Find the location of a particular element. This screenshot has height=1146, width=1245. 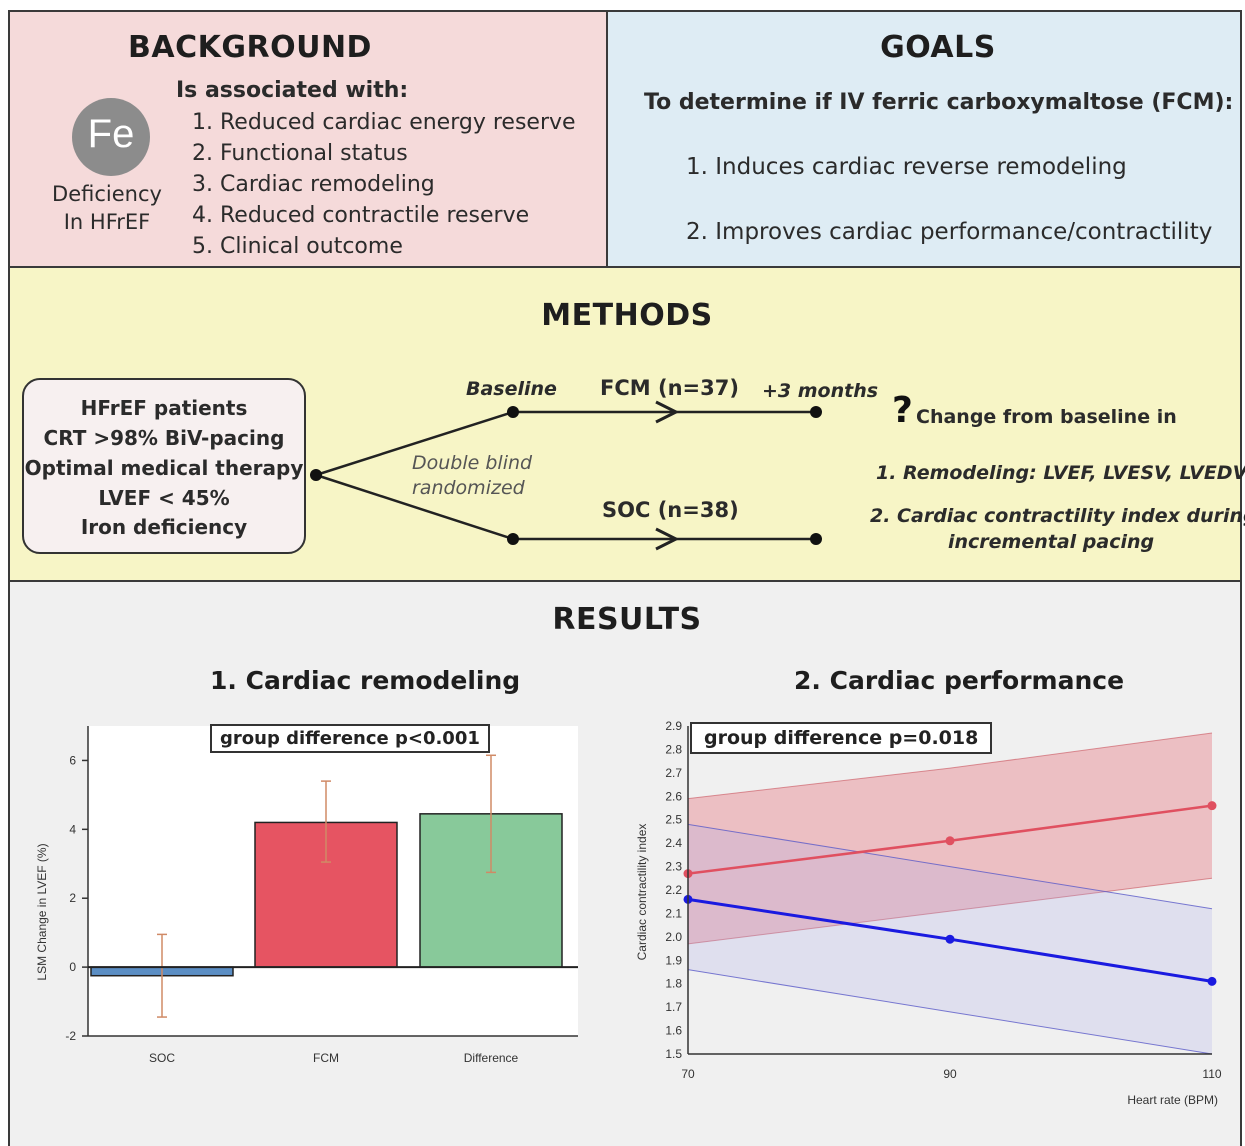

bar-y-tick-label: 4 is located at coordinates (72, 829).